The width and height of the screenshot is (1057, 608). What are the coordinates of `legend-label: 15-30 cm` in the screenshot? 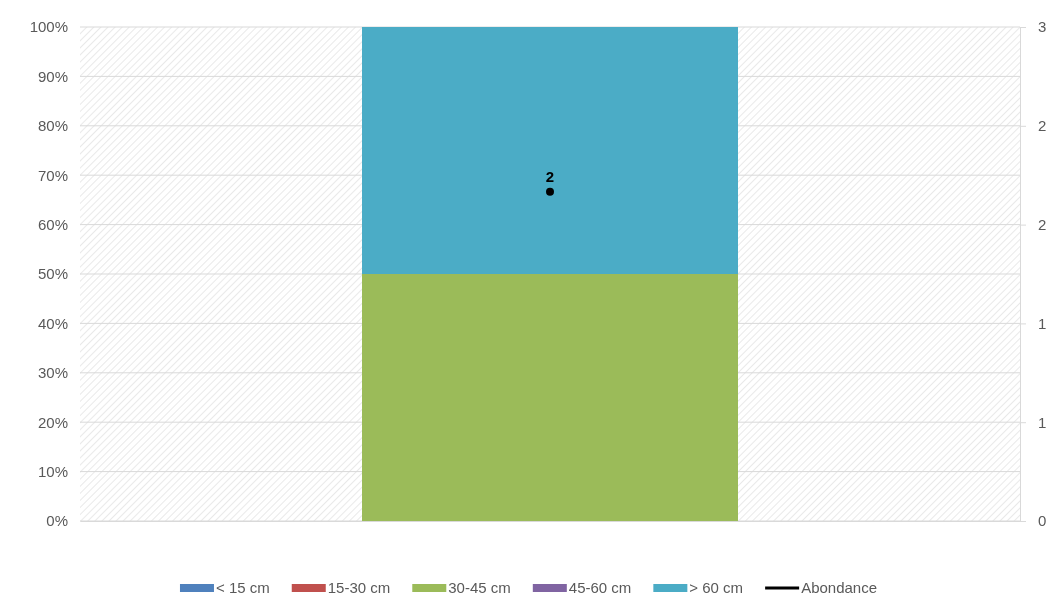 It's located at (359, 587).